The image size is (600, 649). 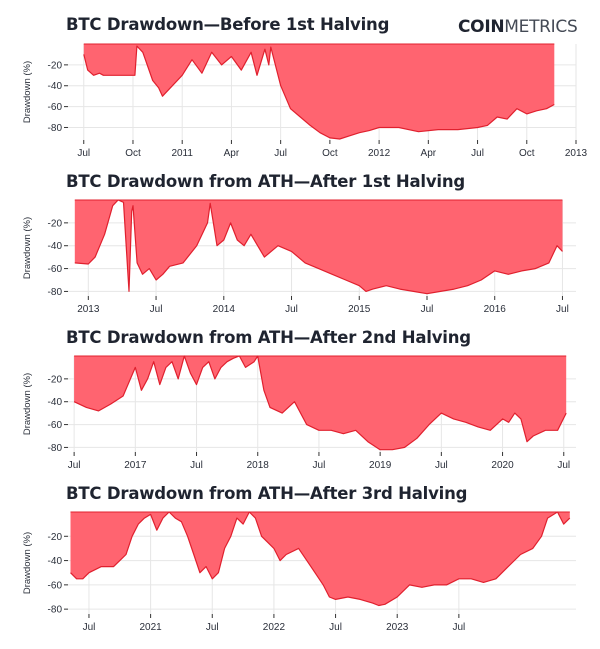 What do you see at coordinates (495, 309) in the screenshot?
I see `x-tick-label: 2016` at bounding box center [495, 309].